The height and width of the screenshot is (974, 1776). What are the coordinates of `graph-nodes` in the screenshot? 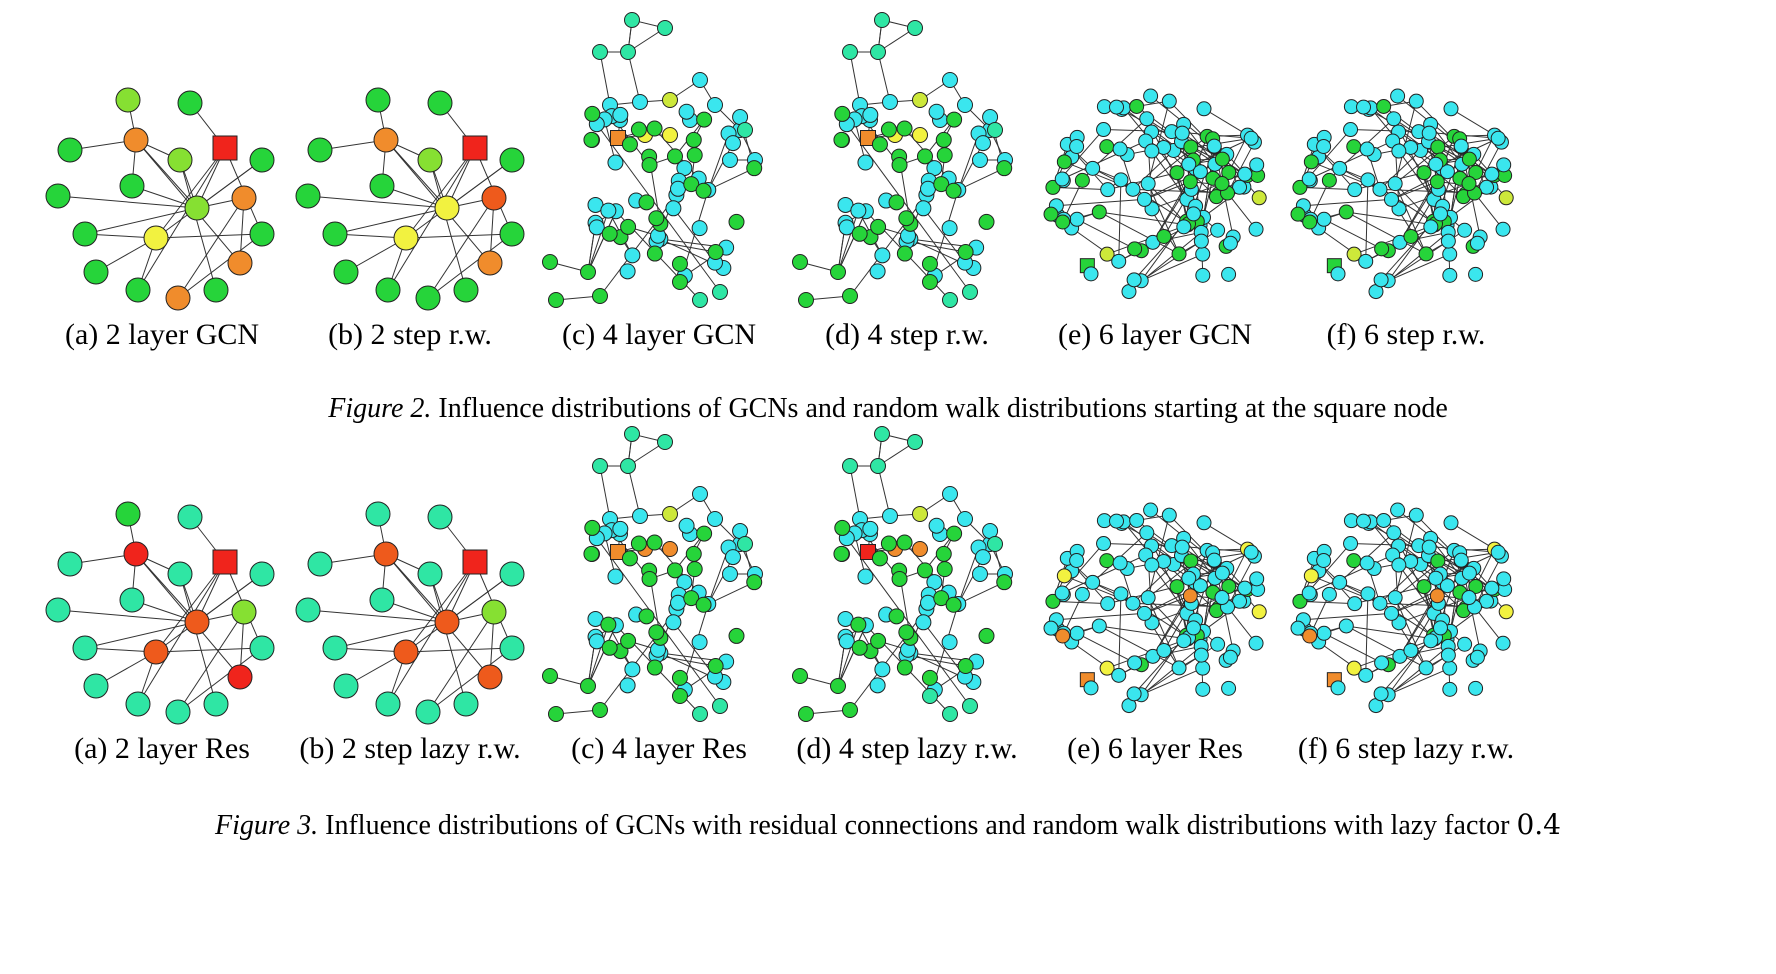 It's located at (1155, 608).